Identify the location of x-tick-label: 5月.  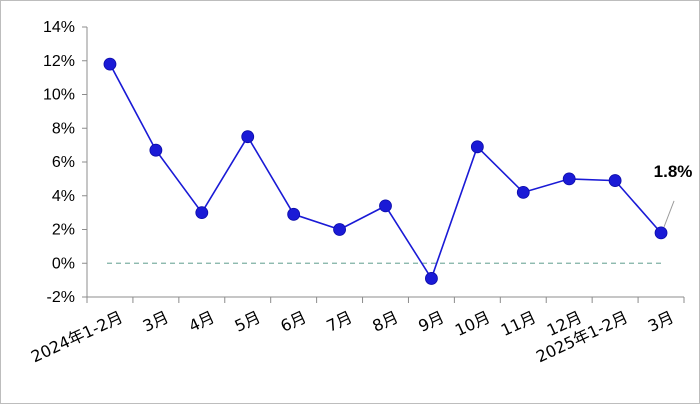
(248, 321).